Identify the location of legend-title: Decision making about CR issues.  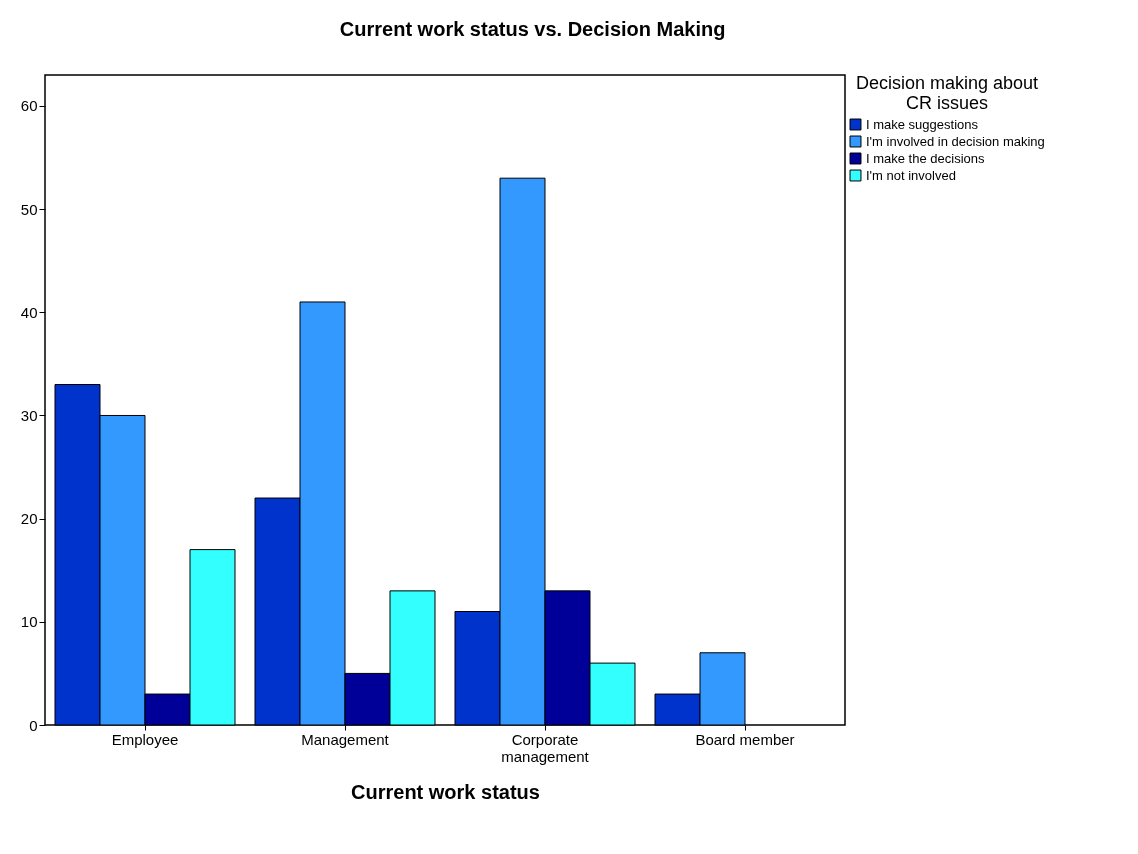
(947, 93).